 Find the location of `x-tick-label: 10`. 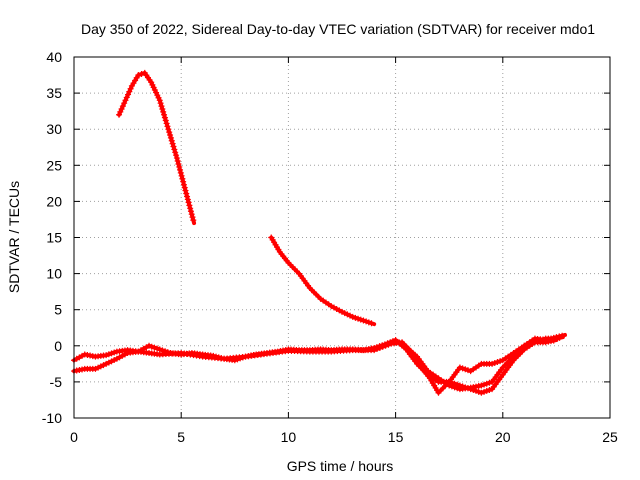

x-tick-label: 10 is located at coordinates (289, 437).